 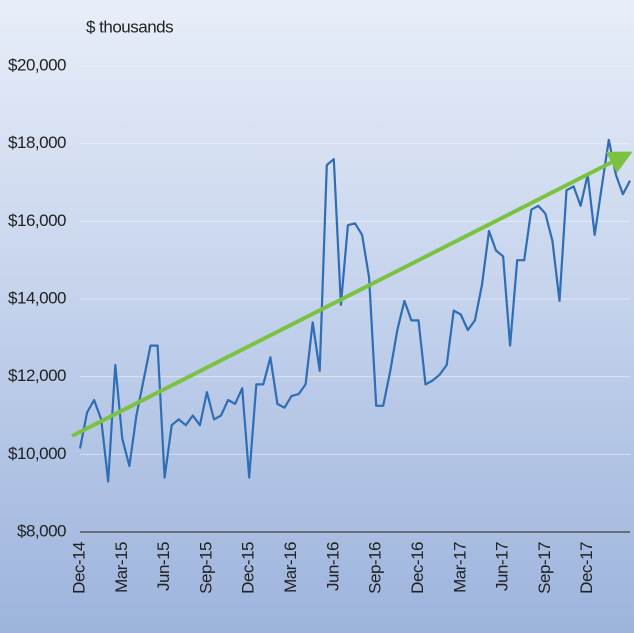 What do you see at coordinates (37, 220) in the screenshot?
I see `y-tick-label: $16,000` at bounding box center [37, 220].